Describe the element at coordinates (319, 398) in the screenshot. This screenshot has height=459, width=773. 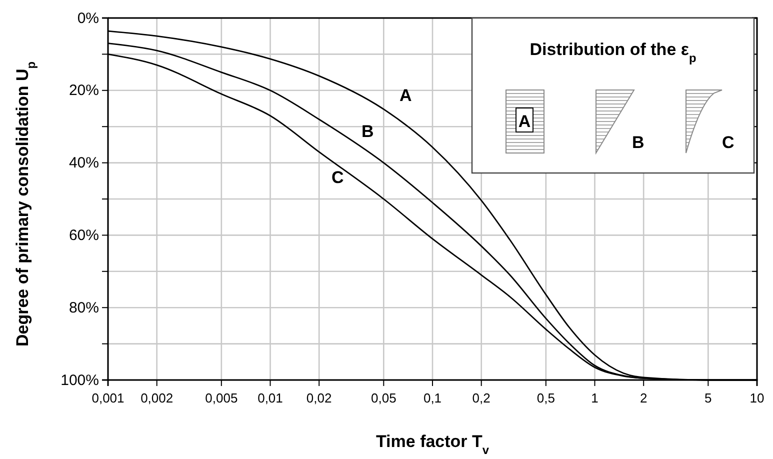
I see `x-tick-label: 0,02` at that location.